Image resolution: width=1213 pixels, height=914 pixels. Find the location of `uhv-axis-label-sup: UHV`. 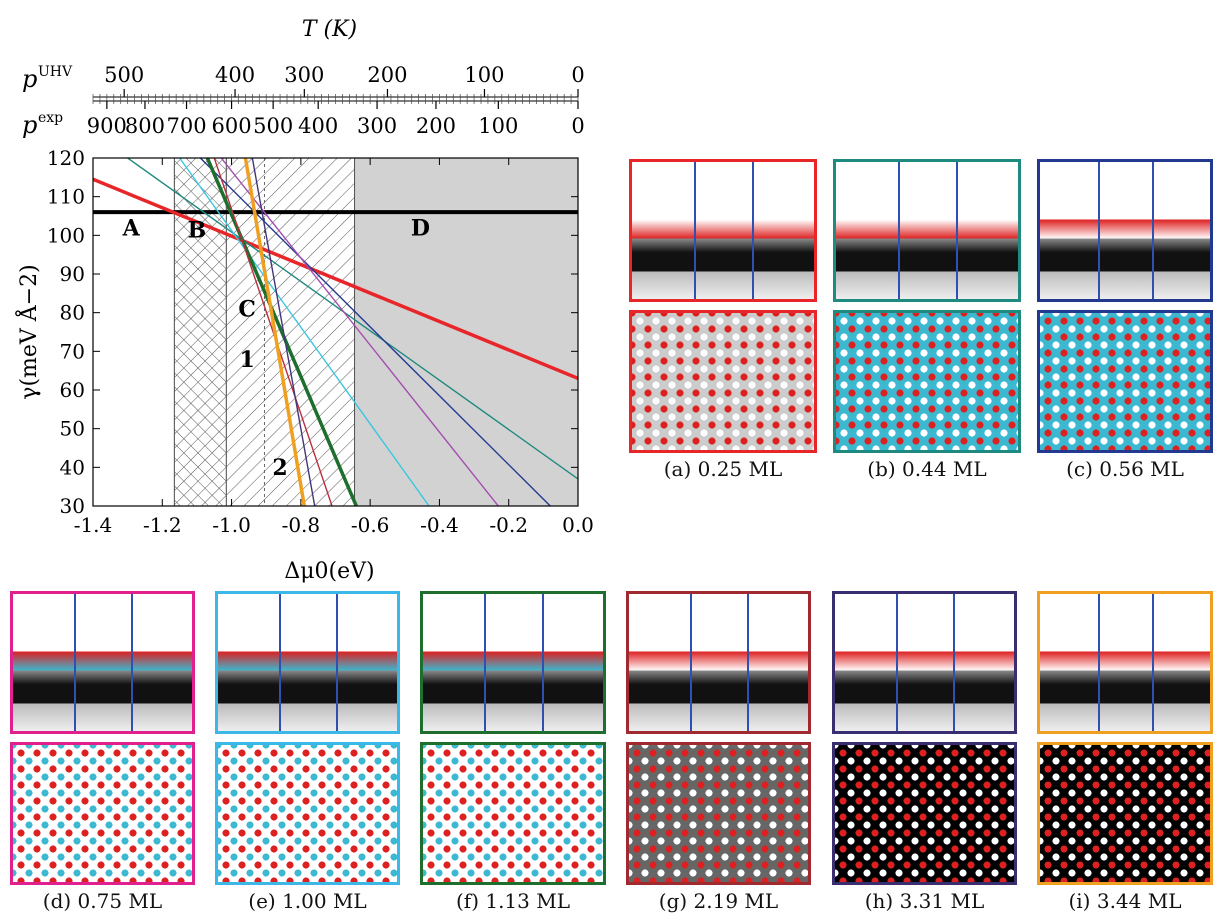

uhv-axis-label-sup: UHV is located at coordinates (55, 72).